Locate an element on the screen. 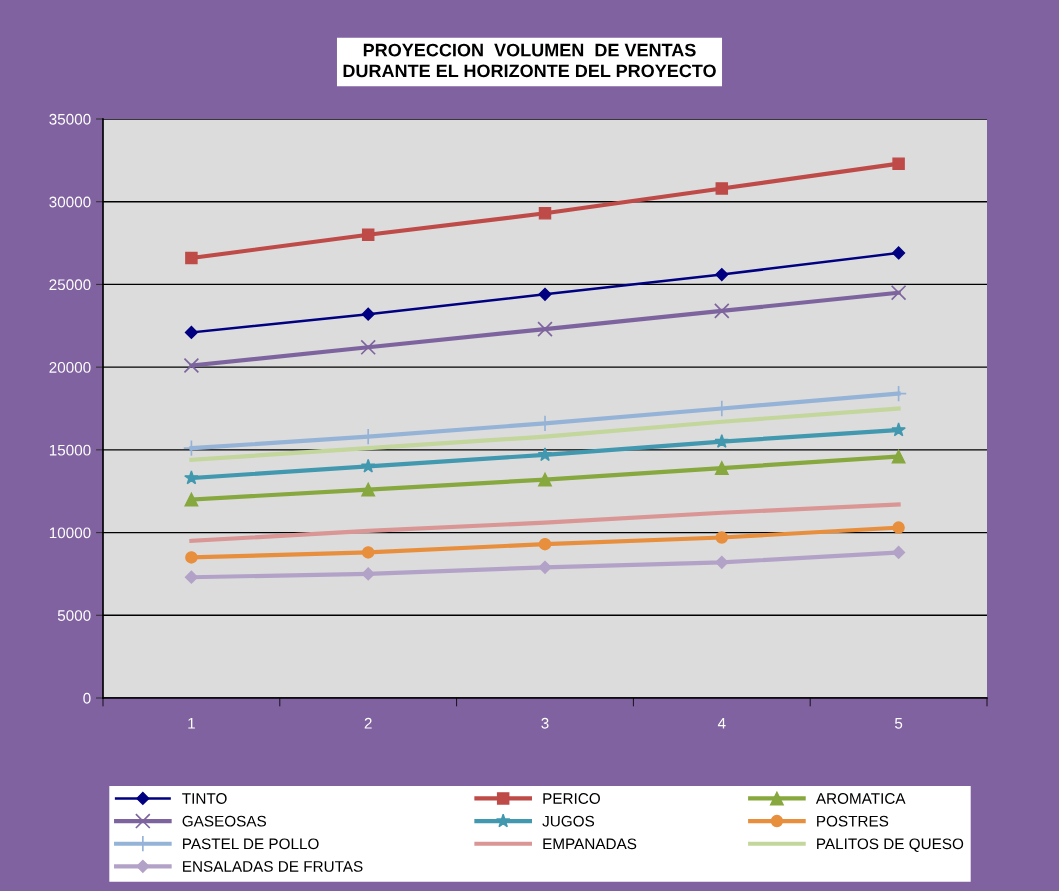  y-tick-label: 25000 is located at coordinates (70, 285).